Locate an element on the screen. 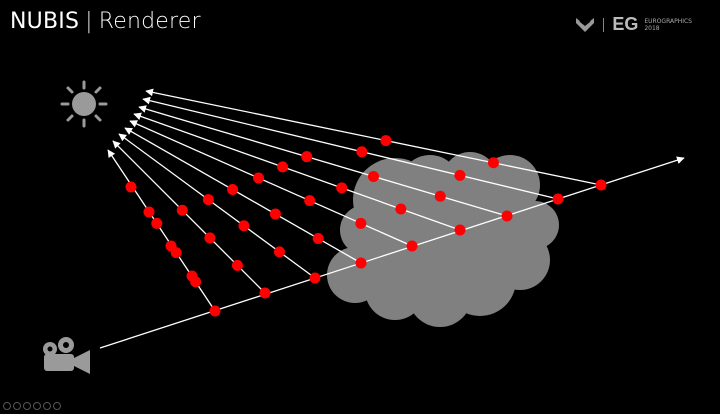  toolbar-options-button is located at coordinates (57, 406).